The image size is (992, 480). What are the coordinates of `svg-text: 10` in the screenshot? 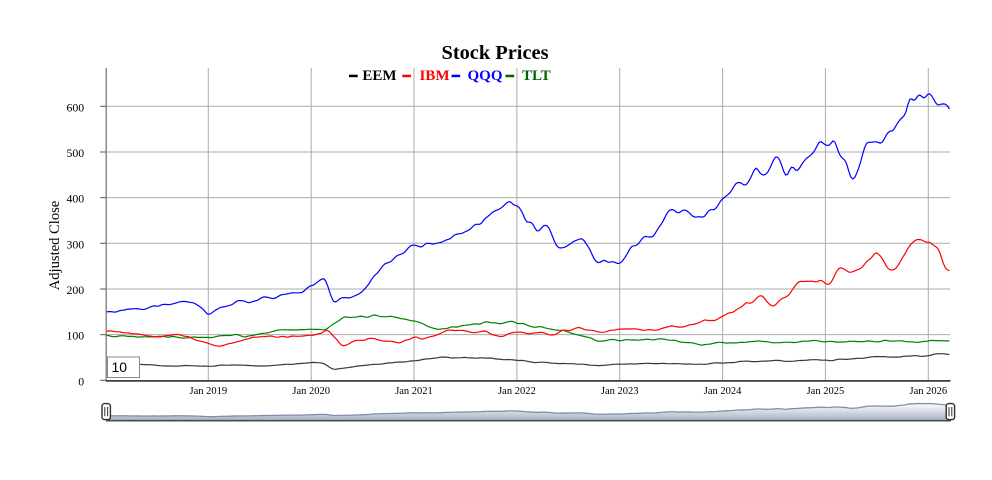 It's located at (120, 367).